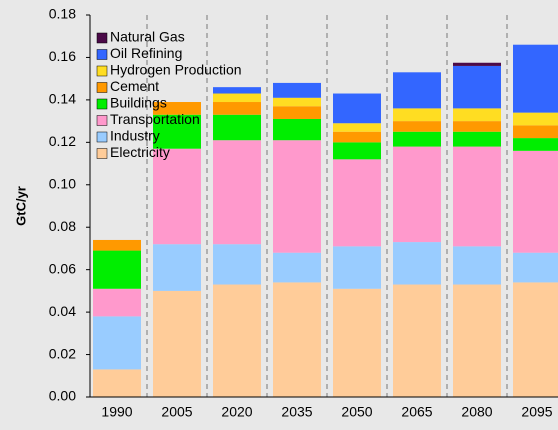 This screenshot has height=430, width=558. What do you see at coordinates (20, 206) in the screenshot?
I see `y-axis-label: GtC/yr` at bounding box center [20, 206].